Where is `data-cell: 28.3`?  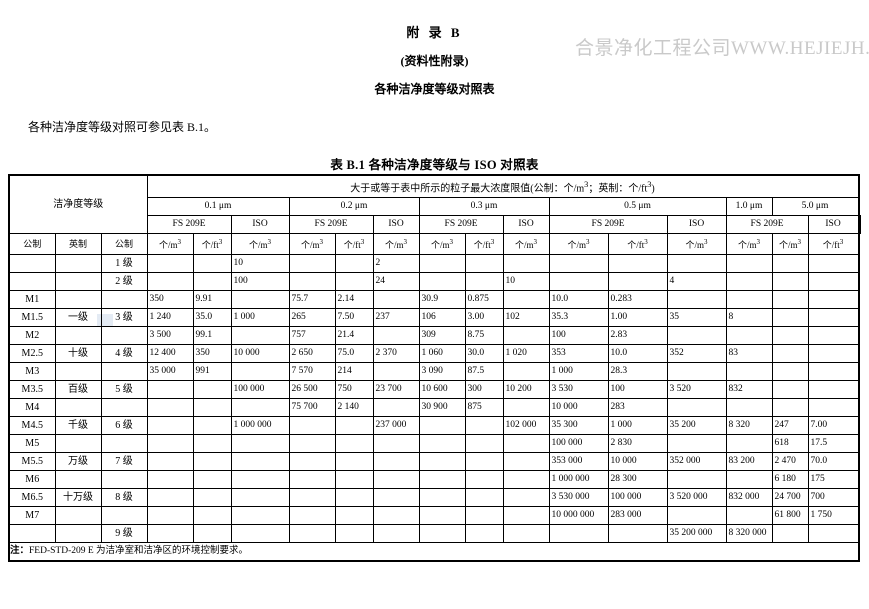 data-cell: 28.3 is located at coordinates (637, 372).